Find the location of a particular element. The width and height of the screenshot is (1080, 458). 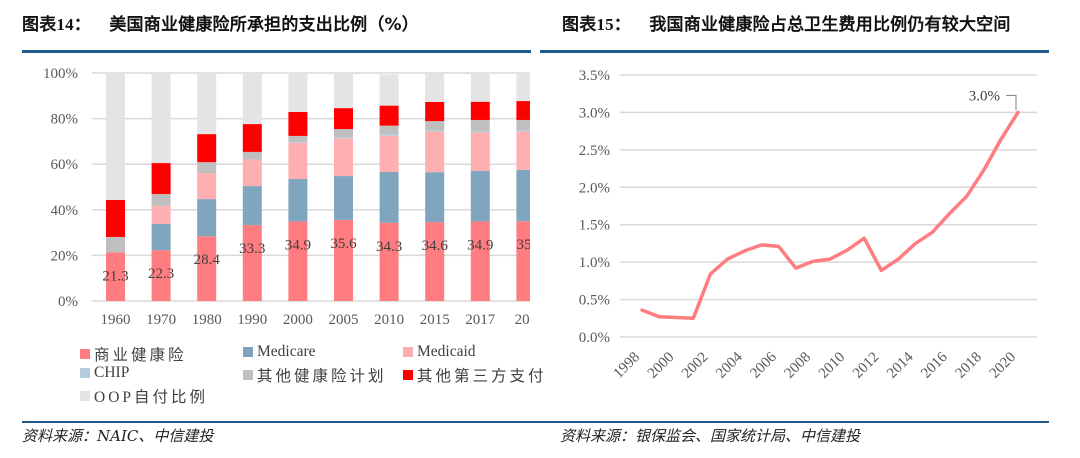

x-tick-label: 1980 is located at coordinates (207, 320).